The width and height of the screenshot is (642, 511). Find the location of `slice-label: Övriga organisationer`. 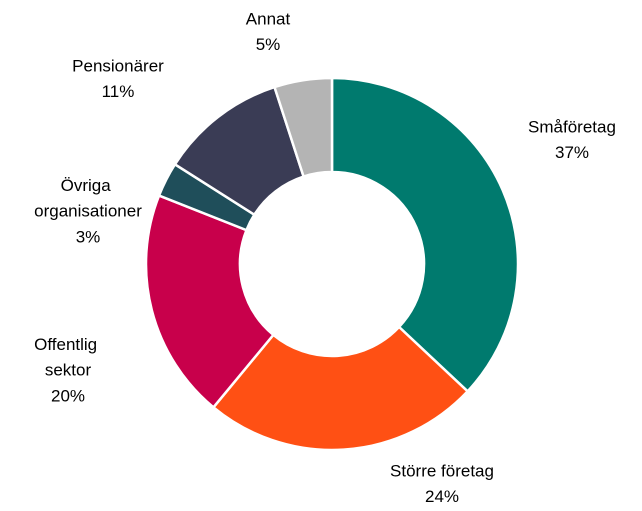

slice-label: Övriga organisationer is located at coordinates (88, 198).